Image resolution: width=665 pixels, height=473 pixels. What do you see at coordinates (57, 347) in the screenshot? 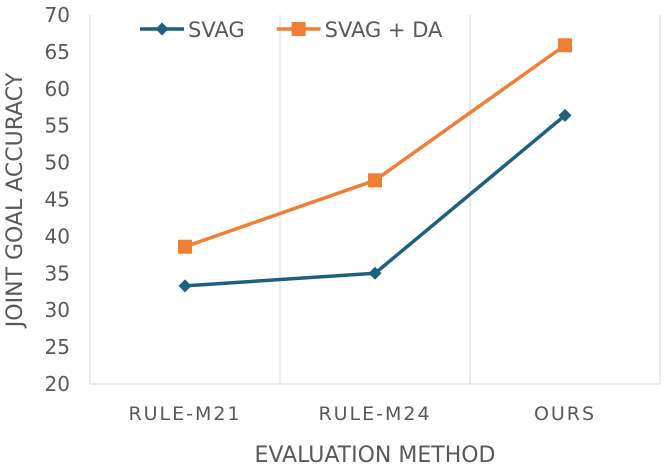
I see `y-tick-label: 25` at bounding box center [57, 347].